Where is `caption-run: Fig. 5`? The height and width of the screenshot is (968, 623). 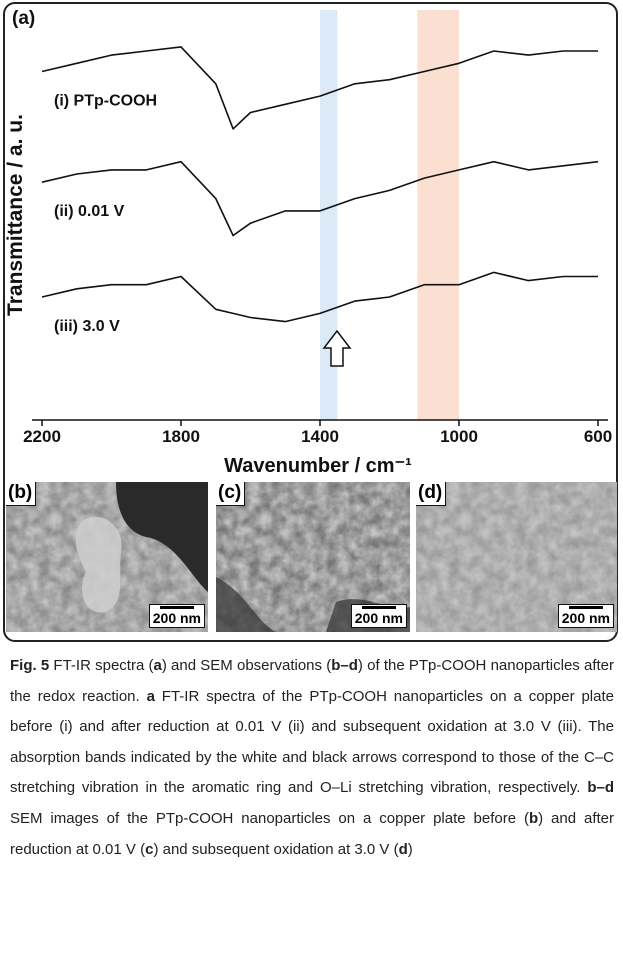 caption-run: Fig. 5 is located at coordinates (30, 665).